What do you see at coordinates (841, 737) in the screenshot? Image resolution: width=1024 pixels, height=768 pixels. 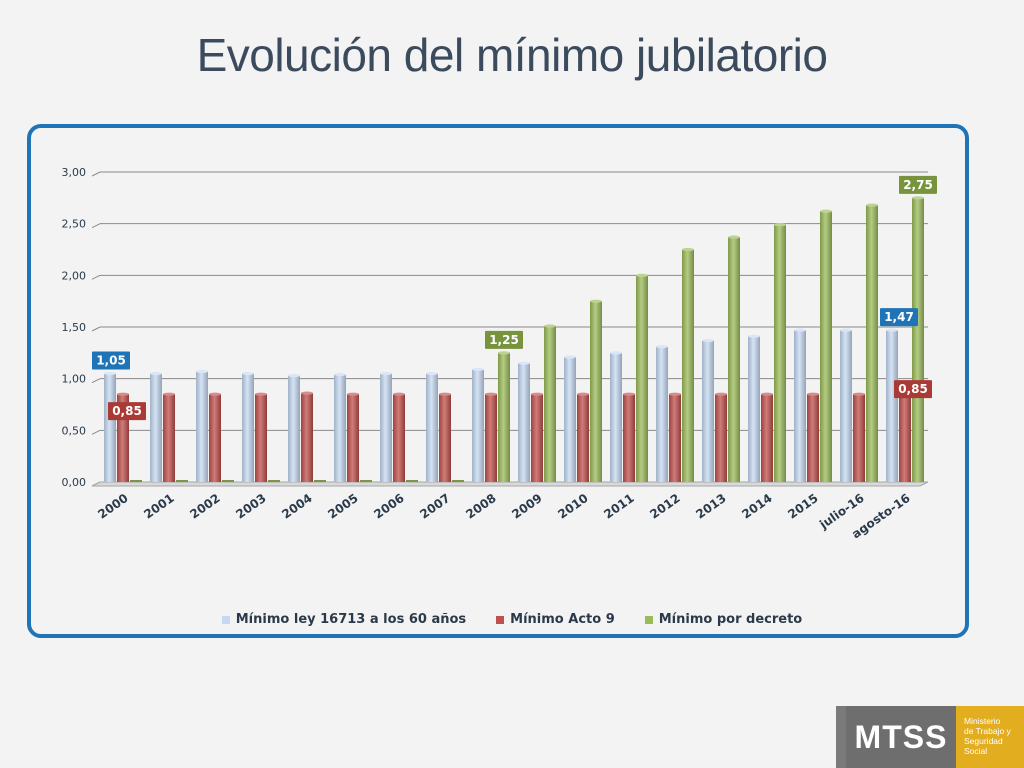 I see `logo-stripe` at bounding box center [841, 737].